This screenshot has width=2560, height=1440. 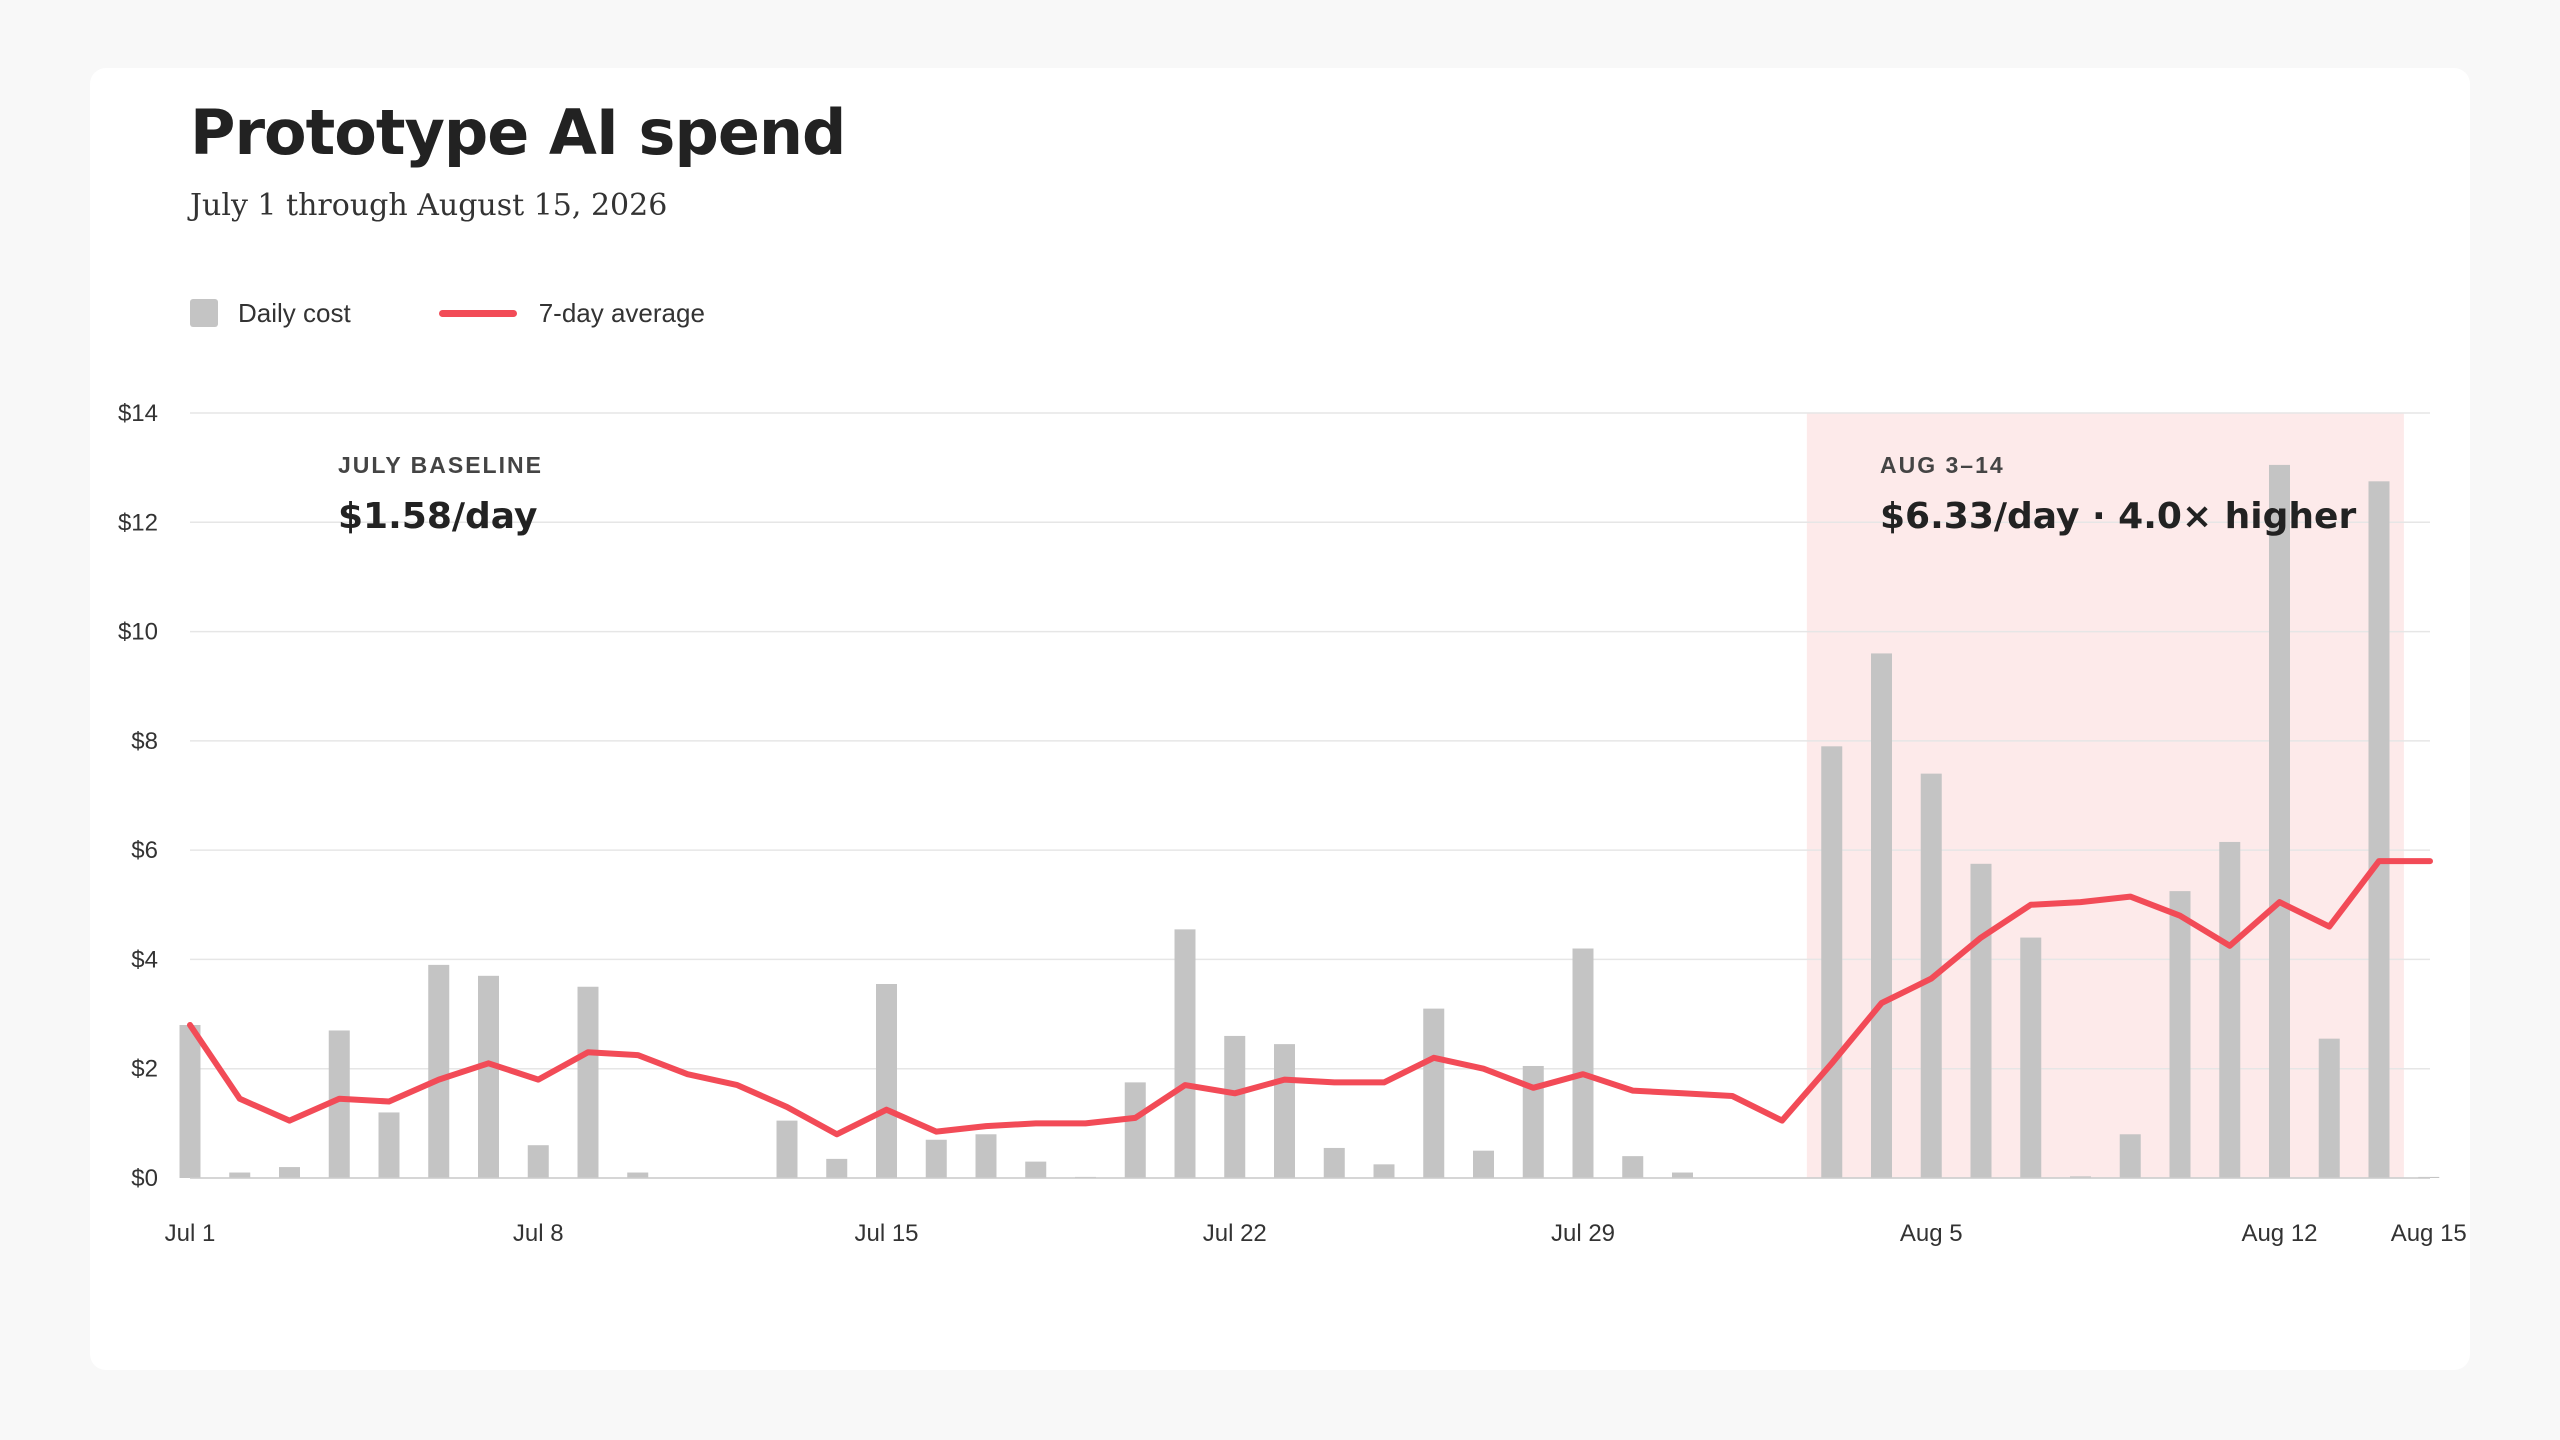 What do you see at coordinates (144, 850) in the screenshot?
I see `y-tick-label: $6` at bounding box center [144, 850].